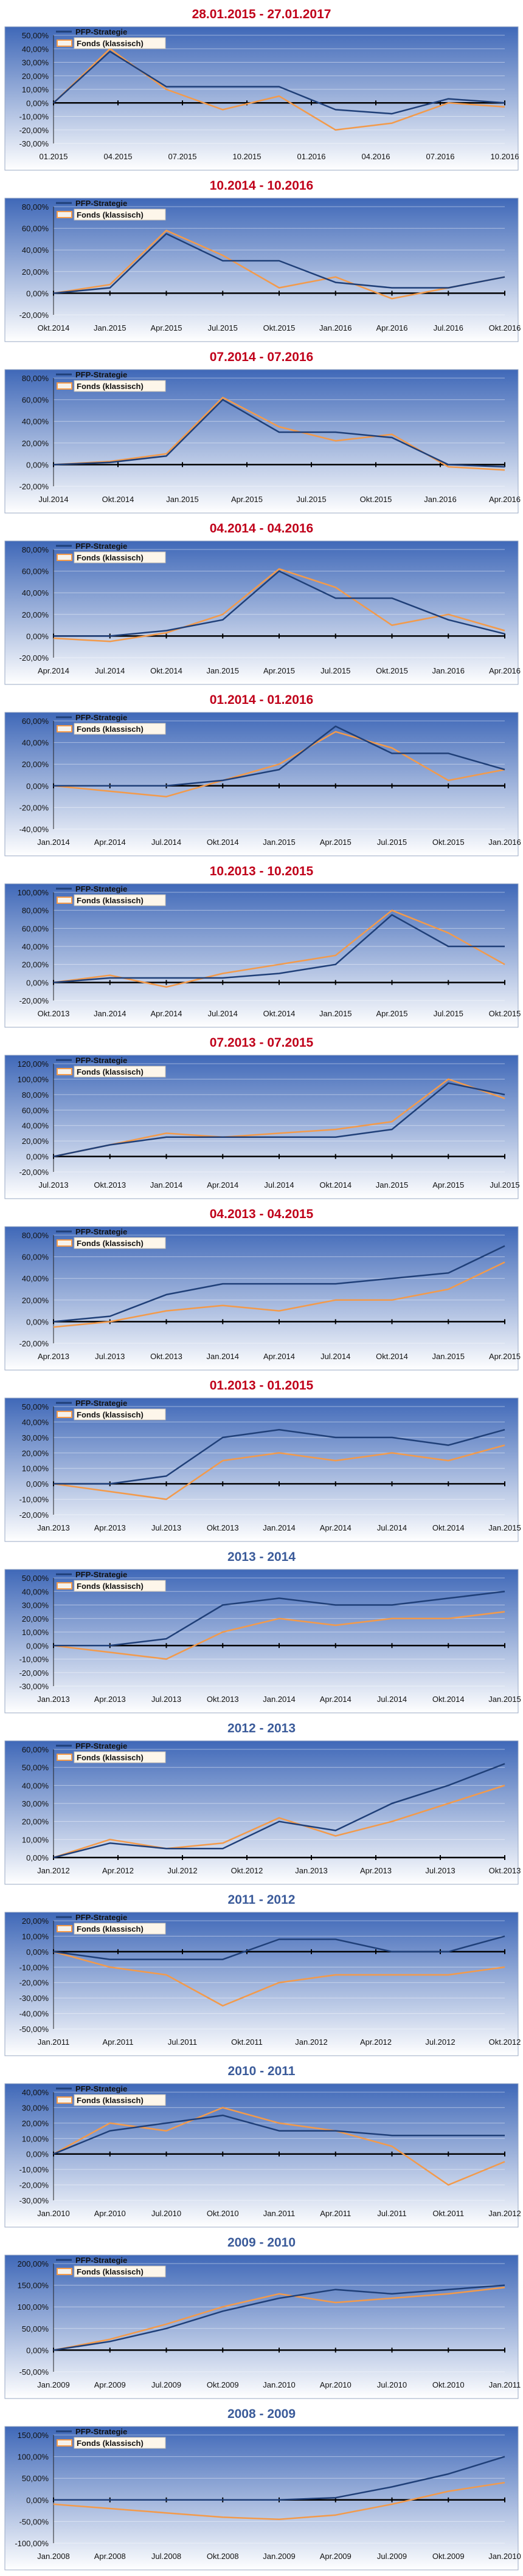 This screenshot has width=523, height=2576. I want to click on chart-title: 07.2013 - 07.2015, so click(262, 1043).